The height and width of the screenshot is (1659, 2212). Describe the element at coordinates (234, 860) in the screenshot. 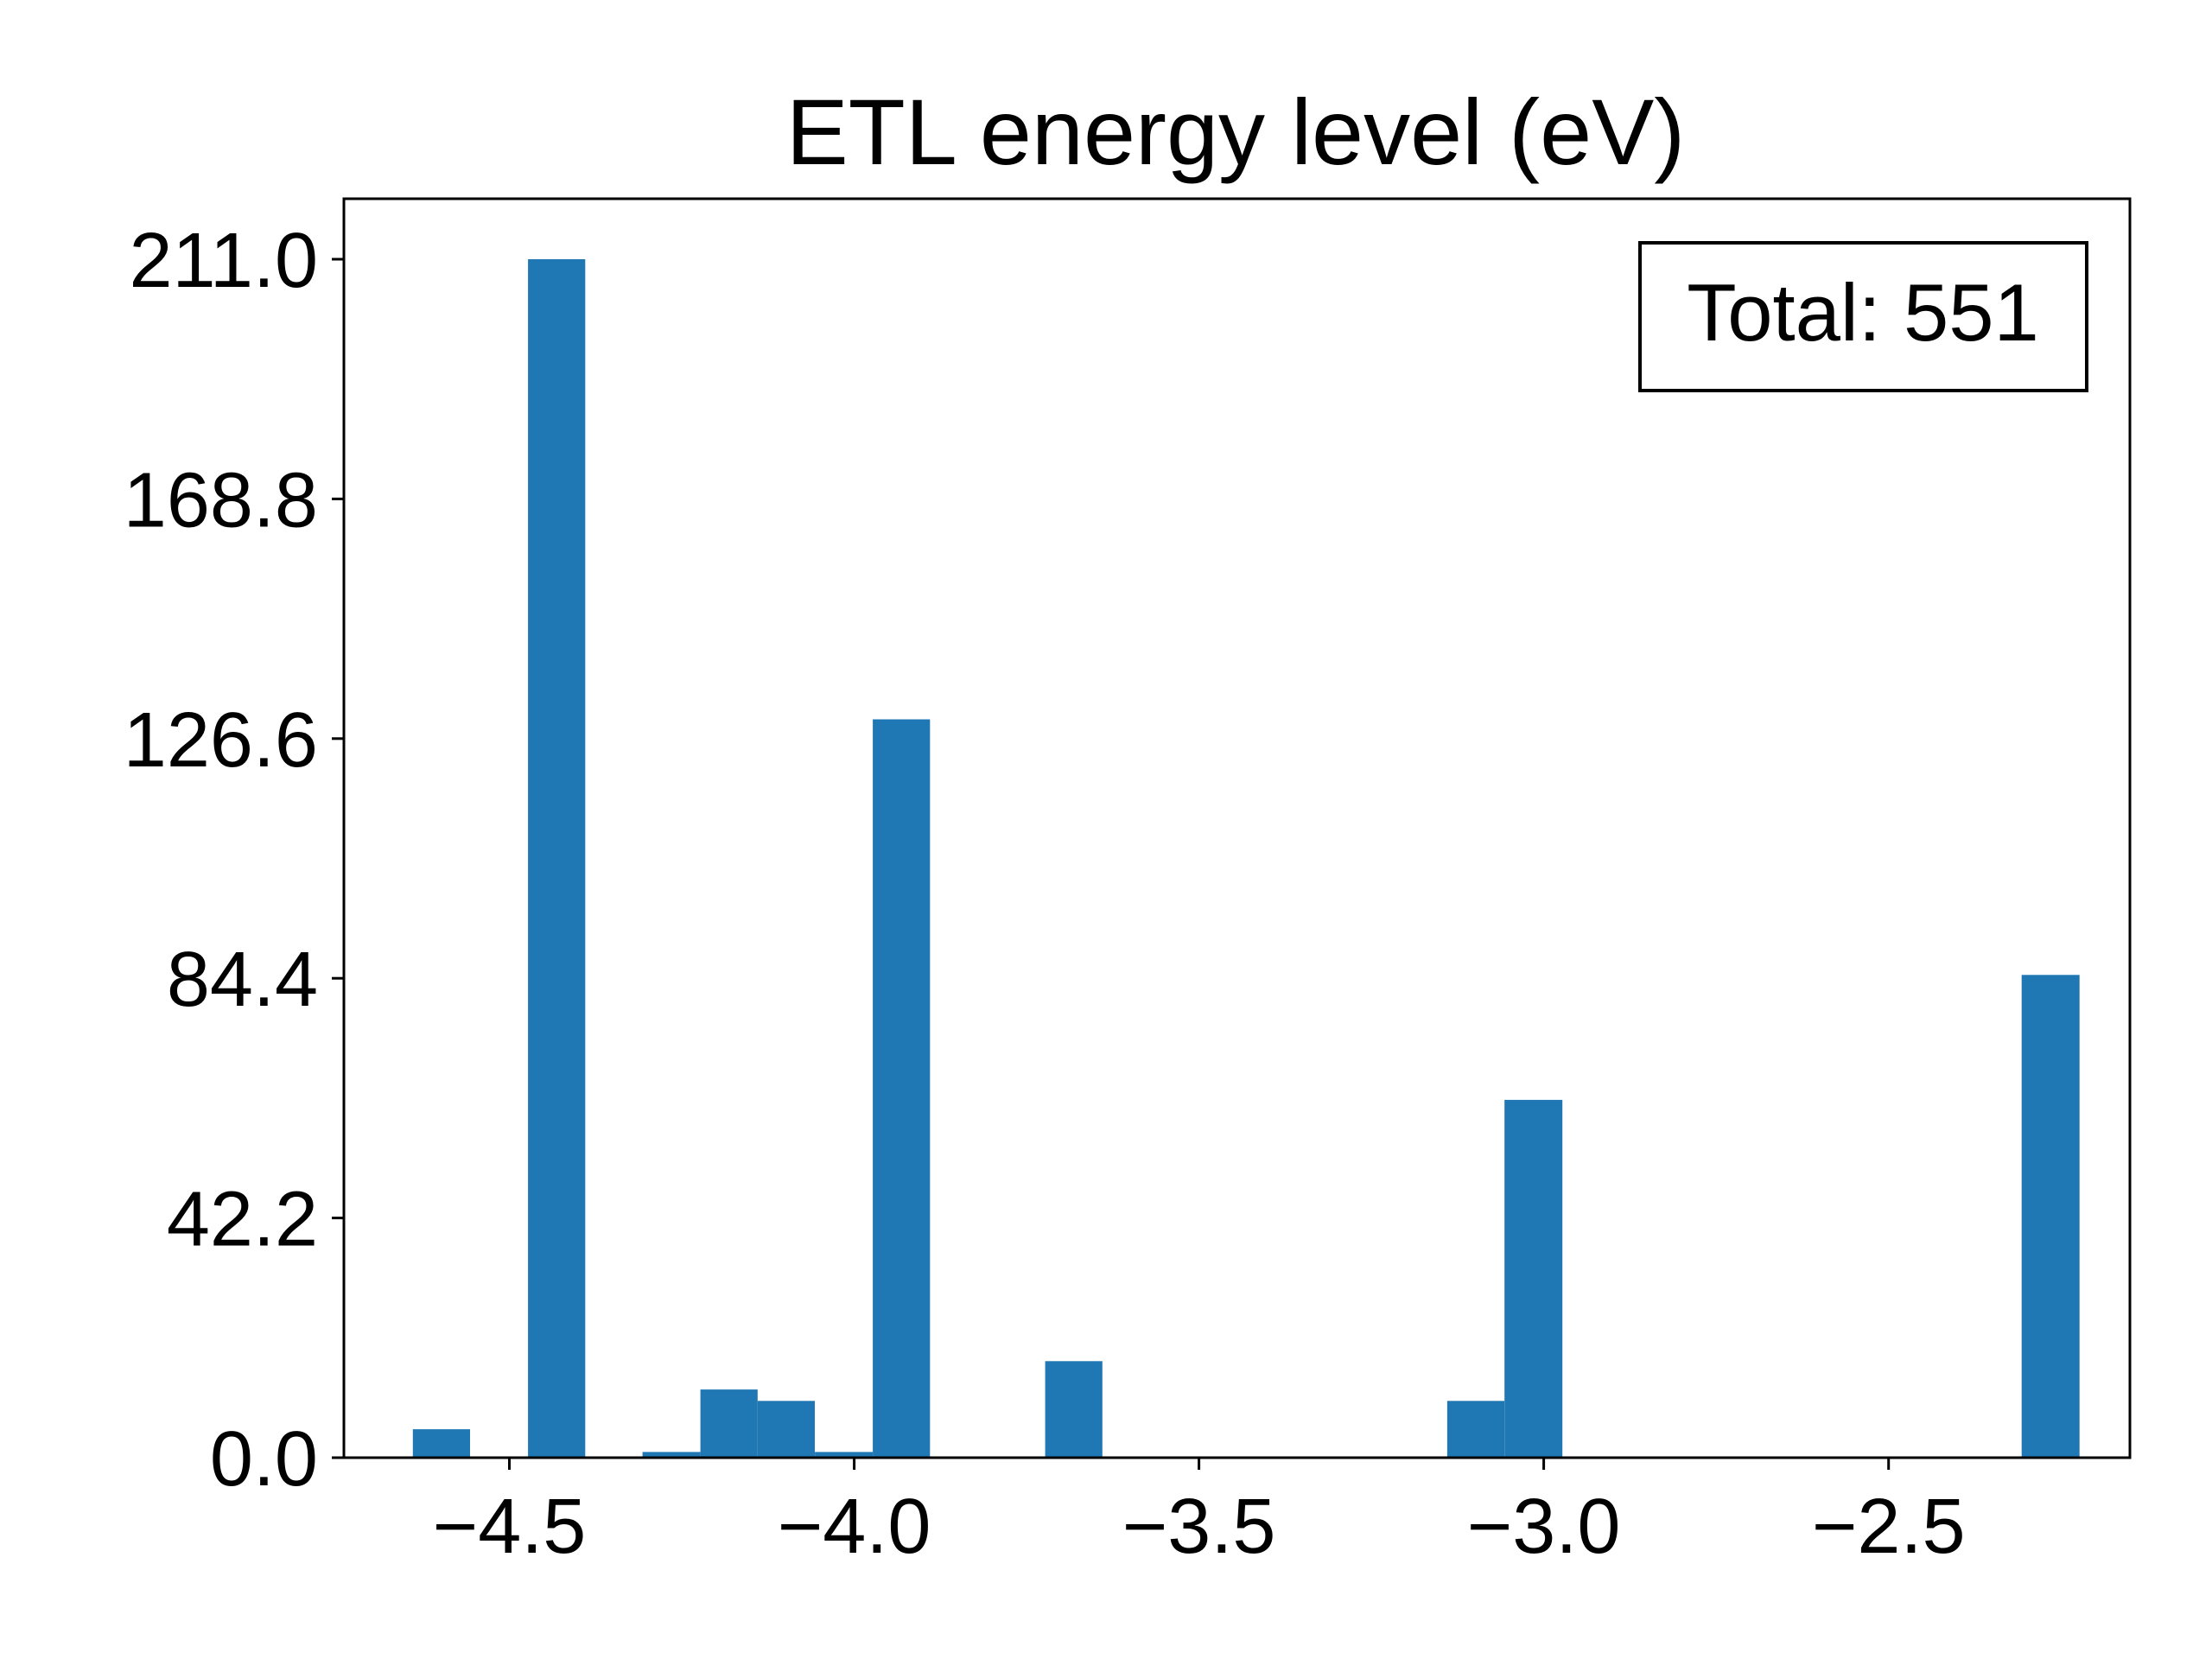

I see `y-axis: 0.0 42.2 84.4 126.6 168.8 211.0` at that location.